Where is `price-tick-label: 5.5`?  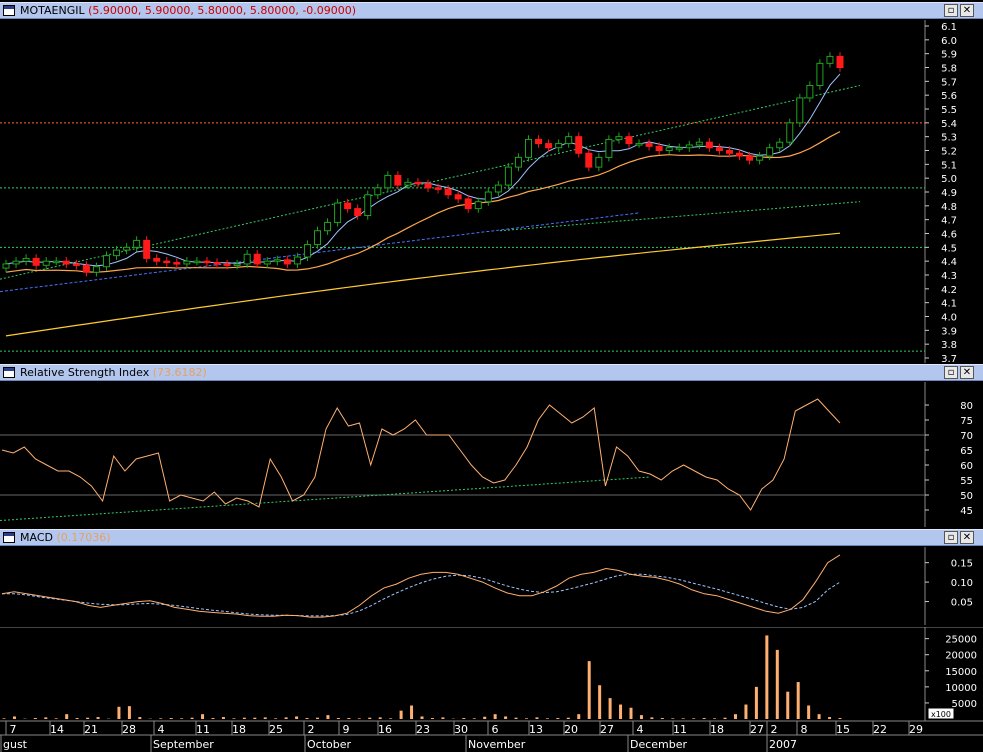
price-tick-label: 5.5 is located at coordinates (949, 110).